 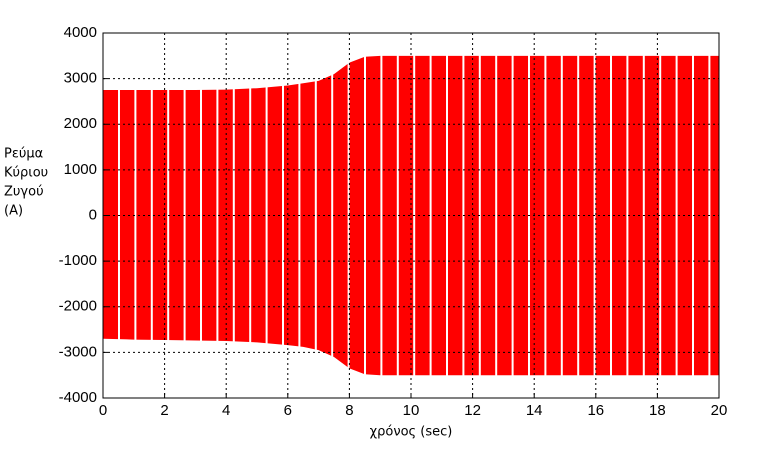 What do you see at coordinates (80, 123) in the screenshot?
I see `y-tick-label: 2000` at bounding box center [80, 123].